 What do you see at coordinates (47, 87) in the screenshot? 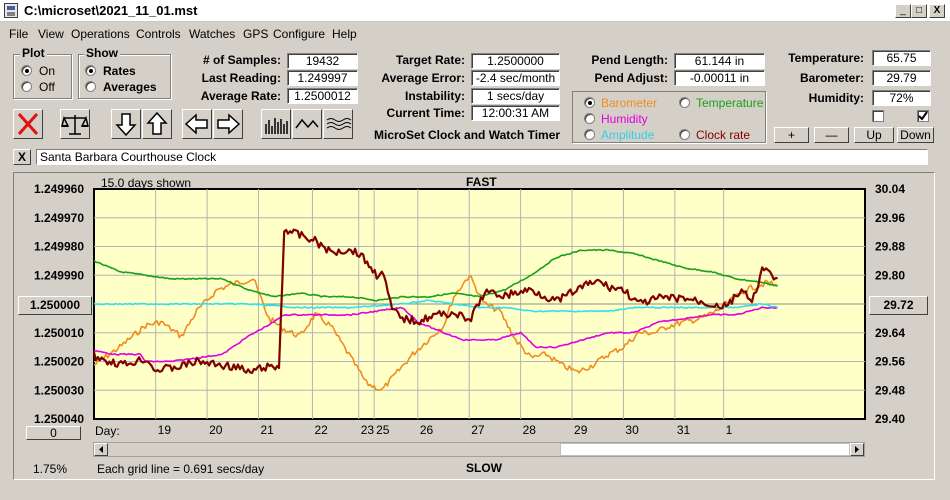
I see `plot-off-label: Off` at bounding box center [47, 87].